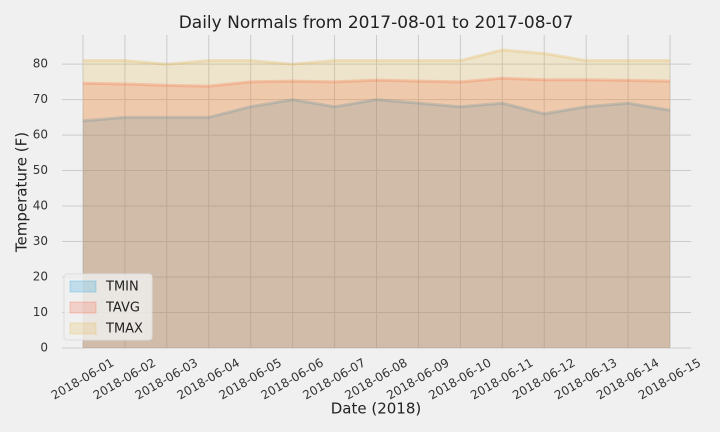 This screenshot has height=432, width=720. What do you see at coordinates (124, 329) in the screenshot?
I see `legend-label: TMAX` at bounding box center [124, 329].